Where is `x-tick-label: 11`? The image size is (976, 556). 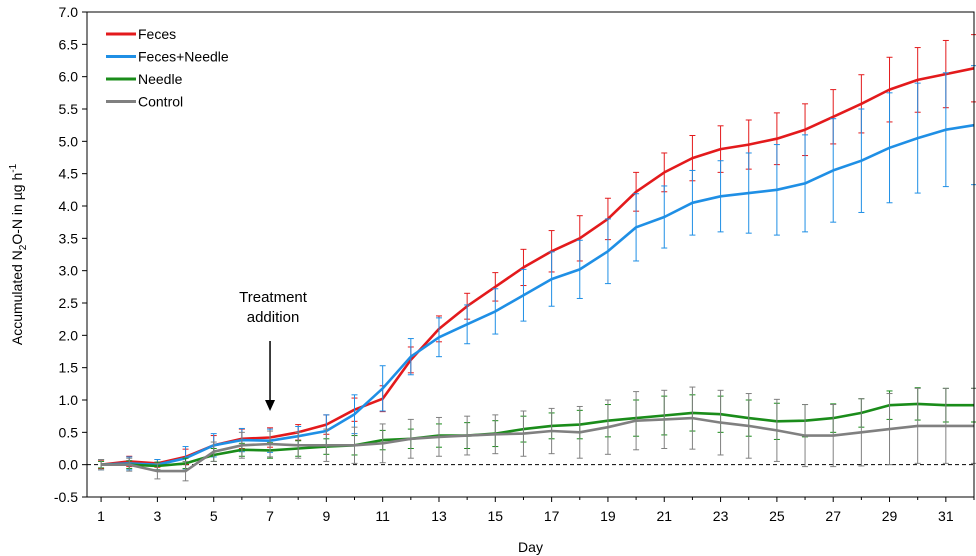
x-tick-label: 11 is located at coordinates (382, 516).